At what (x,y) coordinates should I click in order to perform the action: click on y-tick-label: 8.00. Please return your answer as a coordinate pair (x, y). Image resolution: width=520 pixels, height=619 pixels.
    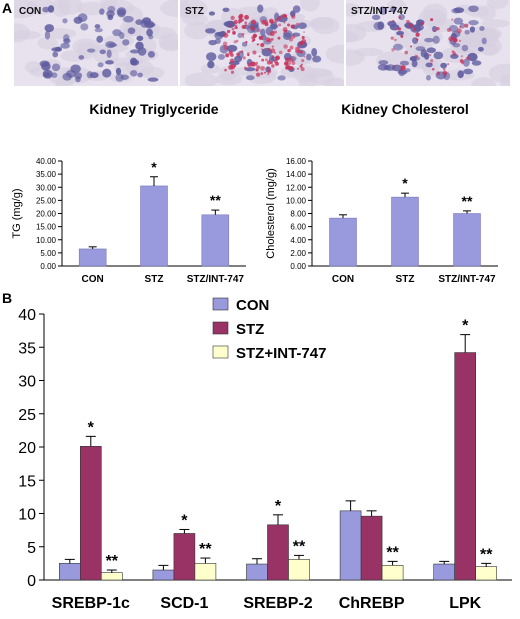
    Looking at the image, I should click on (298, 214).